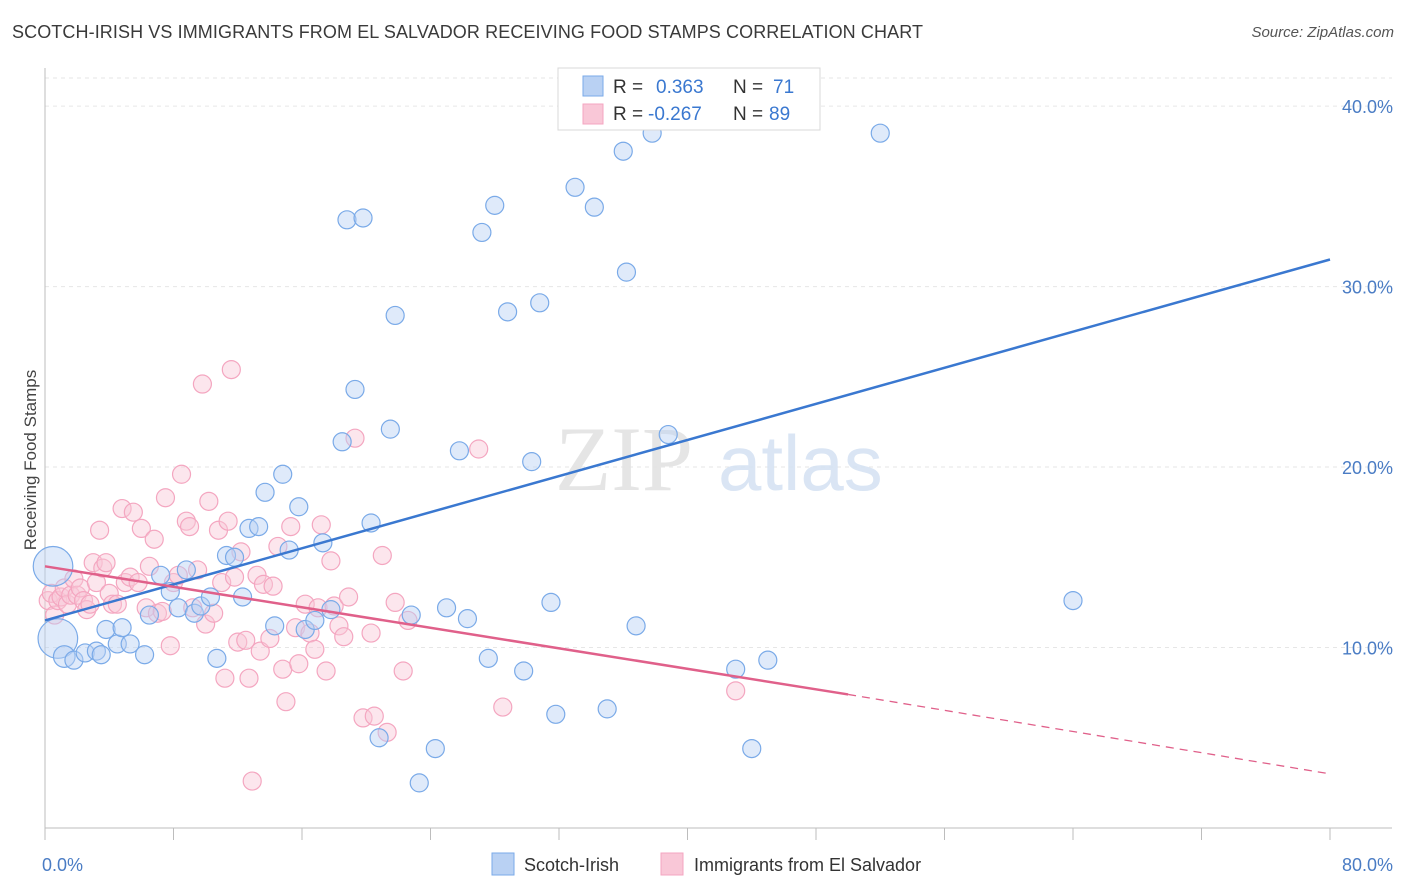 The width and height of the screenshot is (1406, 892). I want to click on legend-swatch-blue, so click(593, 86).